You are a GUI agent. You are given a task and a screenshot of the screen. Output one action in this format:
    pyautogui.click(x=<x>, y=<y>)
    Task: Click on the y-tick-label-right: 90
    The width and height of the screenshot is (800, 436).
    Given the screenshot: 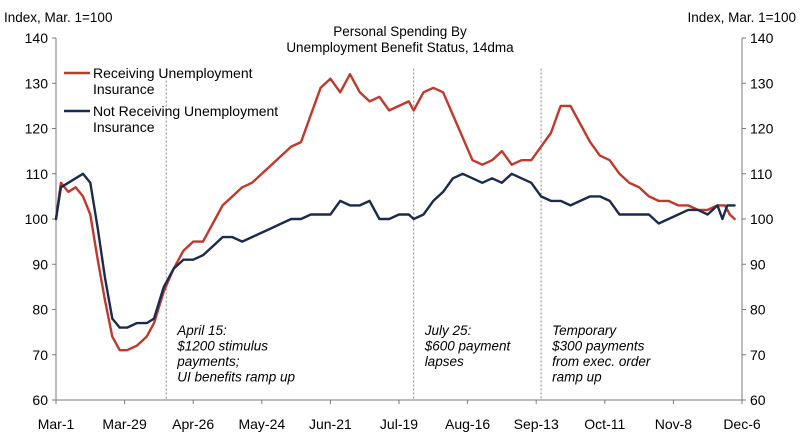 What is the action you would take?
    pyautogui.click(x=758, y=264)
    